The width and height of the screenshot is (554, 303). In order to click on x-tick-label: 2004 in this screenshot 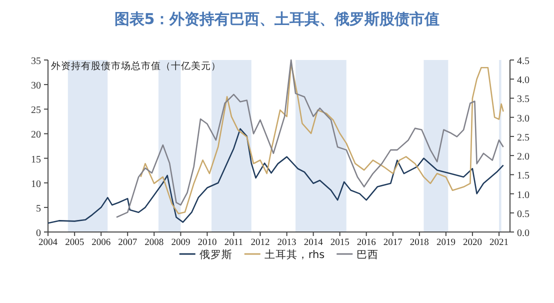, I will do `click(48, 243)`.